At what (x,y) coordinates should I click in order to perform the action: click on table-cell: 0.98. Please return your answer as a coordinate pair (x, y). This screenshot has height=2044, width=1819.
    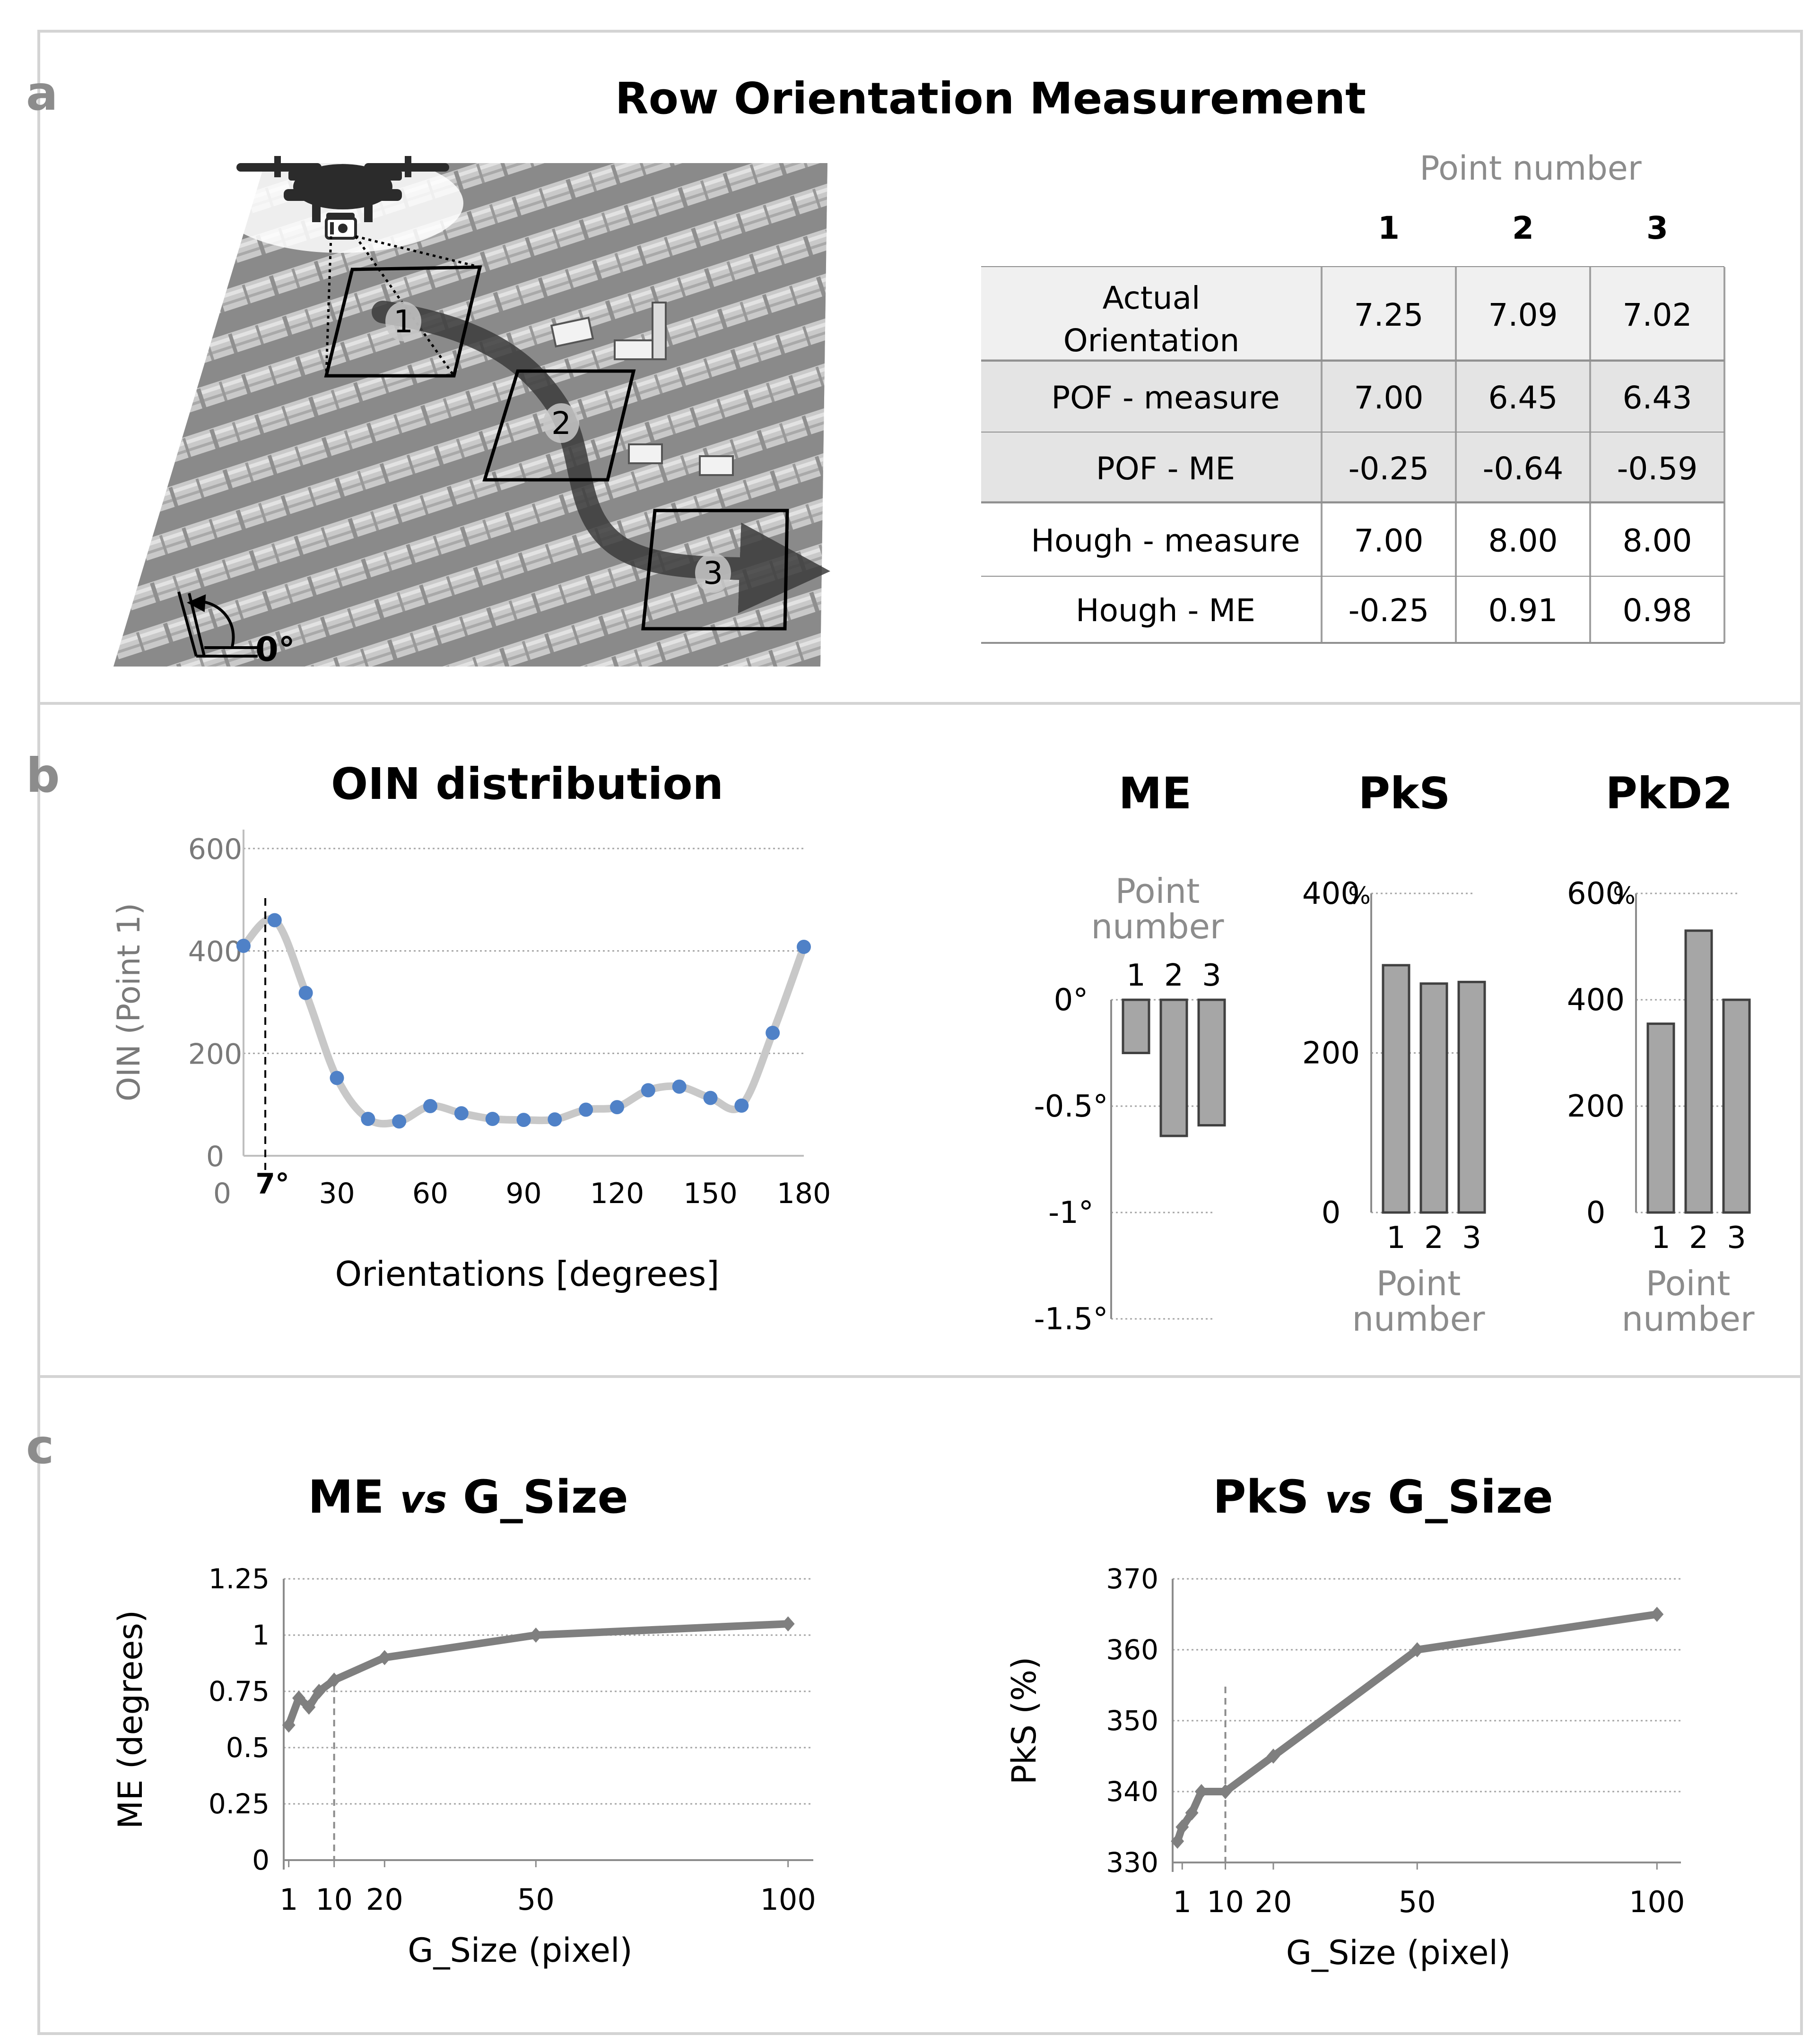
    Looking at the image, I should click on (1657, 610).